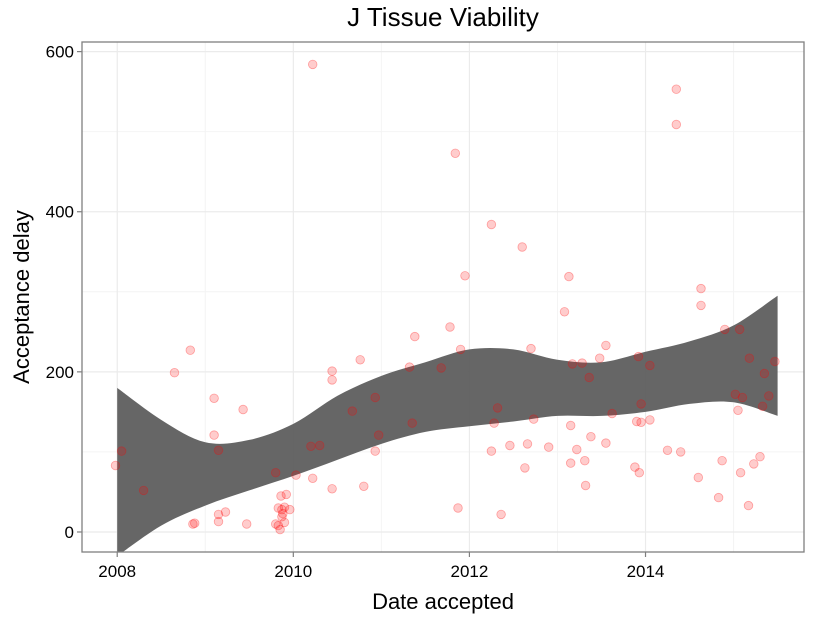 This screenshot has height=618, width=825. I want to click on x-tick-label: 2008, so click(117, 571).